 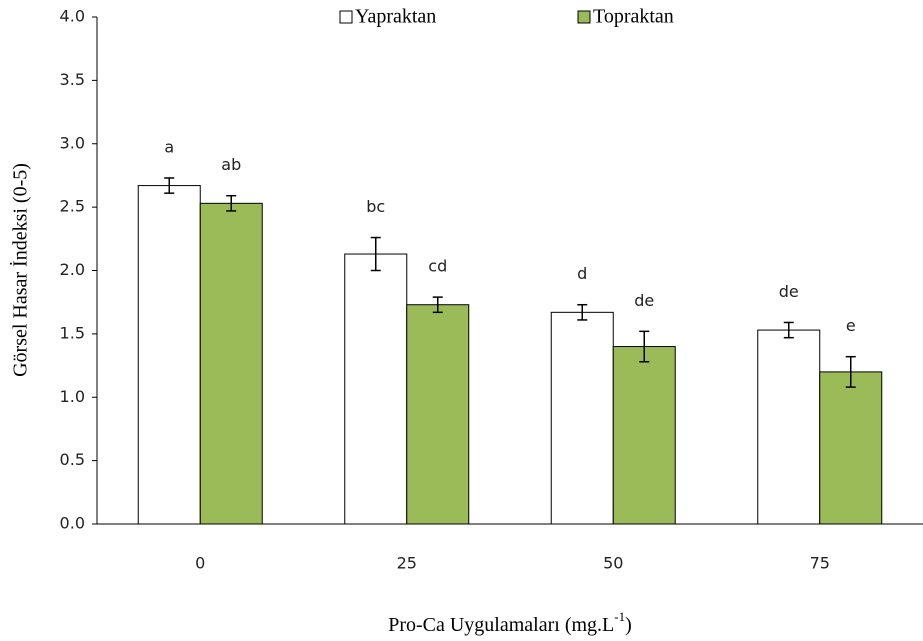 I want to click on x-axis-title: Pro-Ca Uygulamaları (mg.L-1), so click(x=510, y=622).